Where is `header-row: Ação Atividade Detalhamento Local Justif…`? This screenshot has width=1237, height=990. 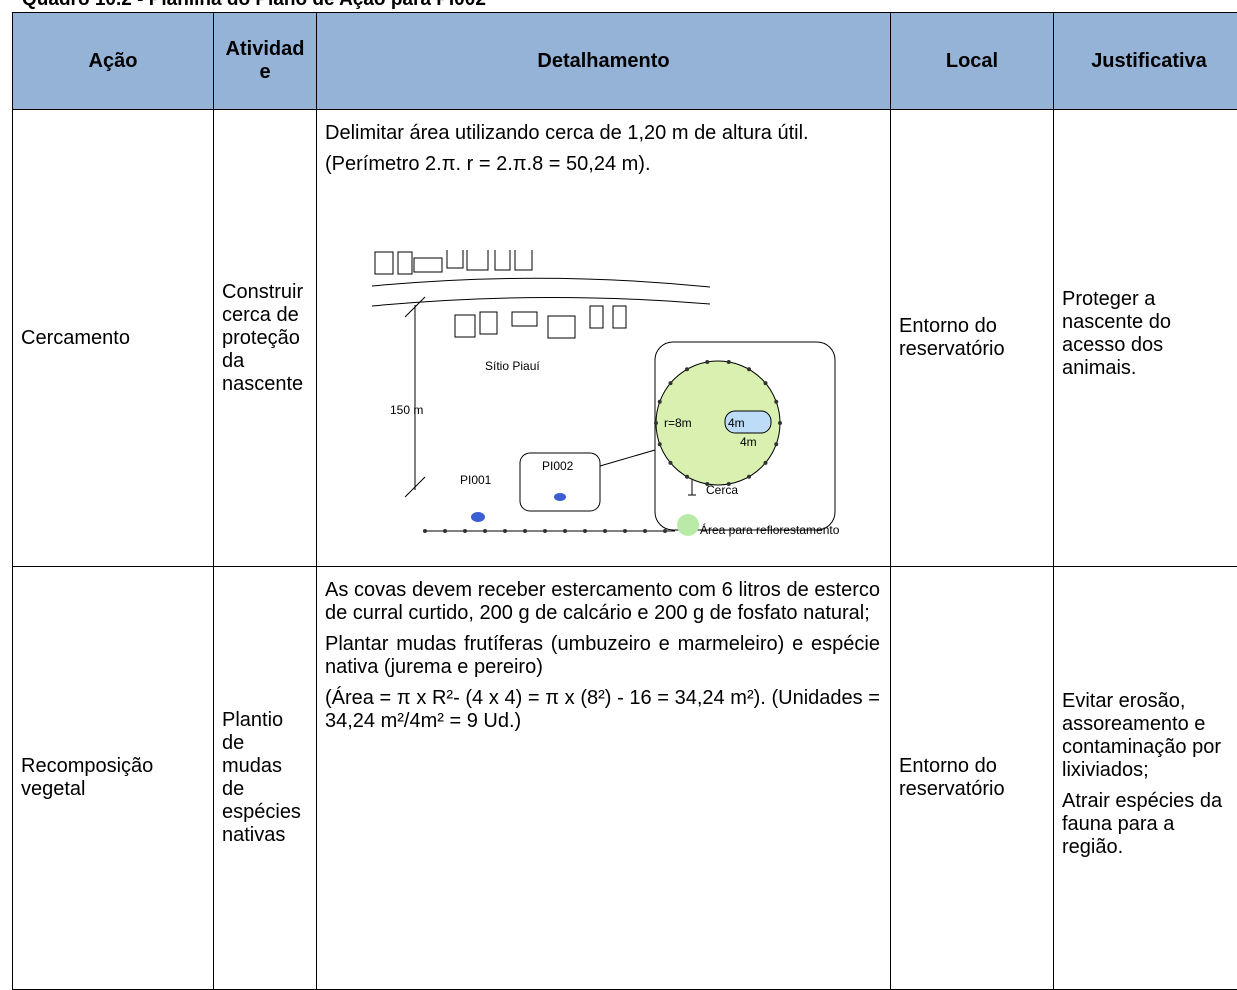 header-row: Ação Atividade Detalhamento Local Justif… is located at coordinates (625, 61).